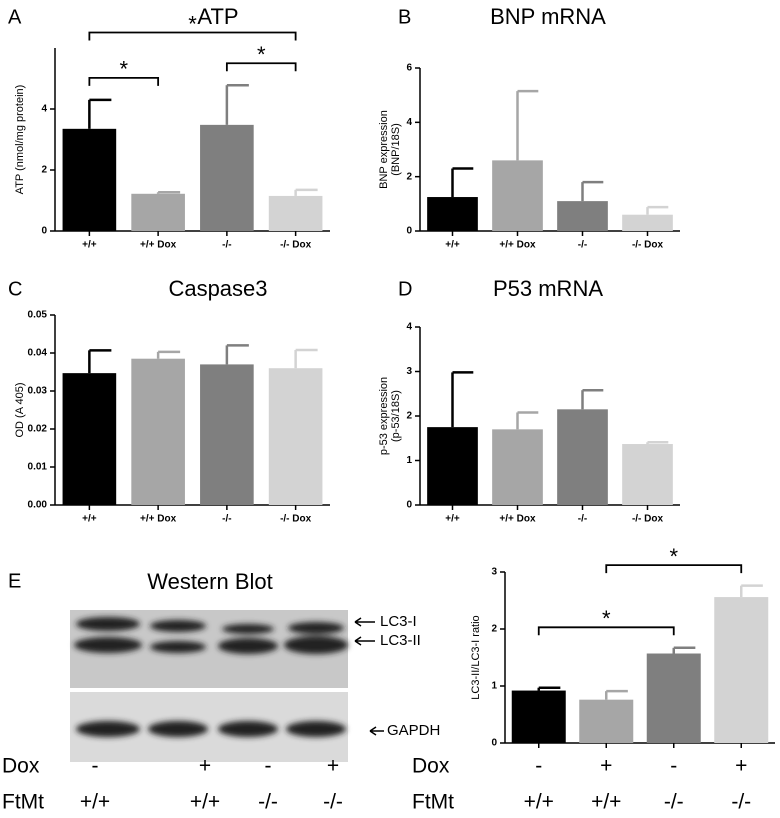  Describe the element at coordinates (476, 657) in the screenshot. I see `y-axis-label: LC3-II/LC3-I ratio` at that location.